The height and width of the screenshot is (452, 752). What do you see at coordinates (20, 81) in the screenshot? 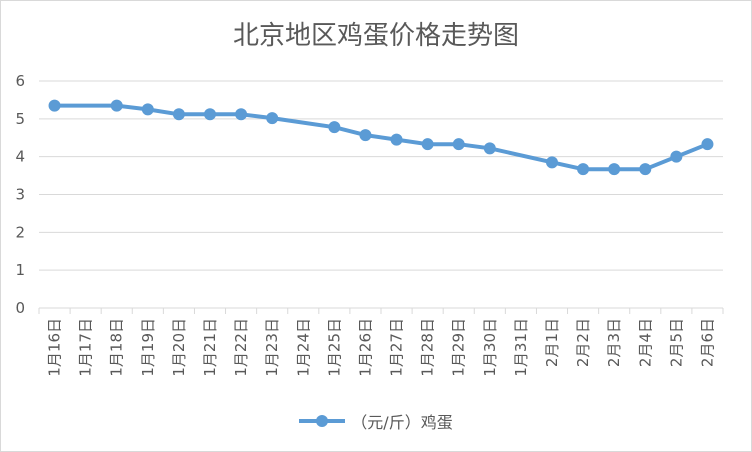
I see `y-tick-label: 6` at bounding box center [20, 81].